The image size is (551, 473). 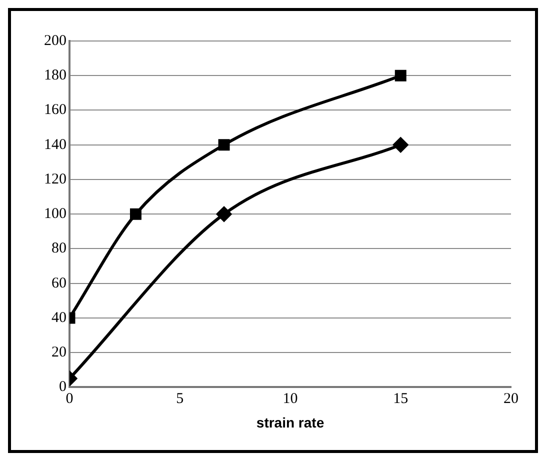 What do you see at coordinates (290, 399) in the screenshot?
I see `x-tick-label: 10` at bounding box center [290, 399].